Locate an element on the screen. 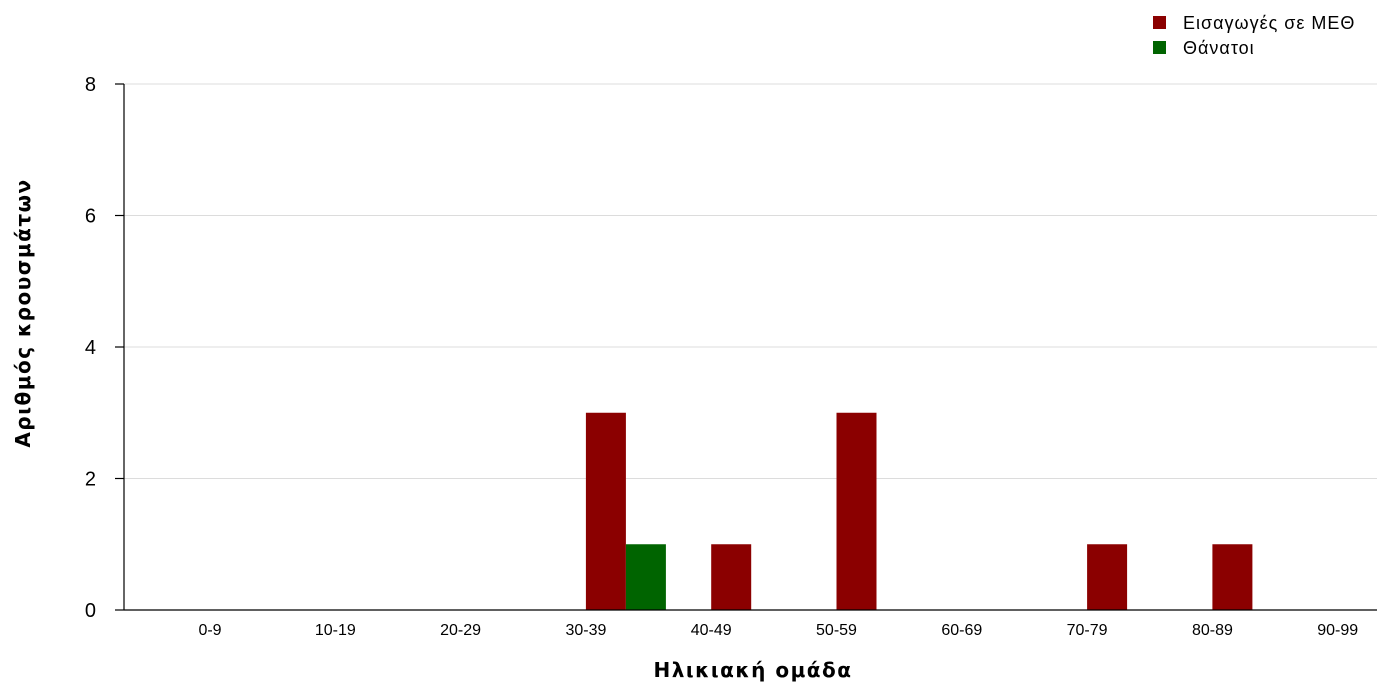  legend-item-deaths: Θάνατοι is located at coordinates (1204, 48).